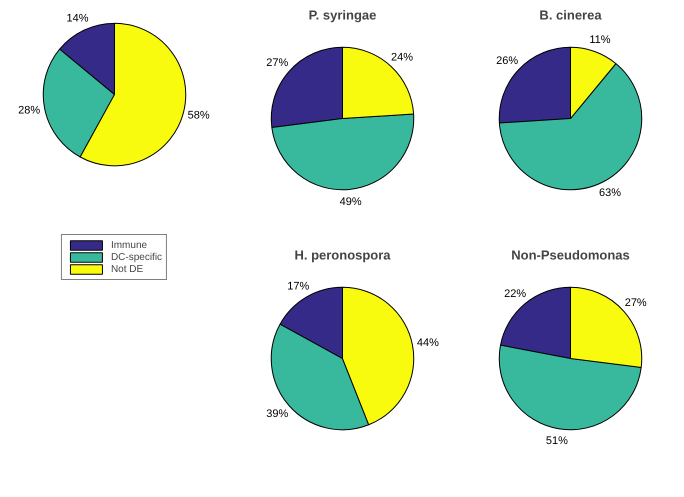 The image size is (684, 497). I want to click on data-label: 44%, so click(428, 342).